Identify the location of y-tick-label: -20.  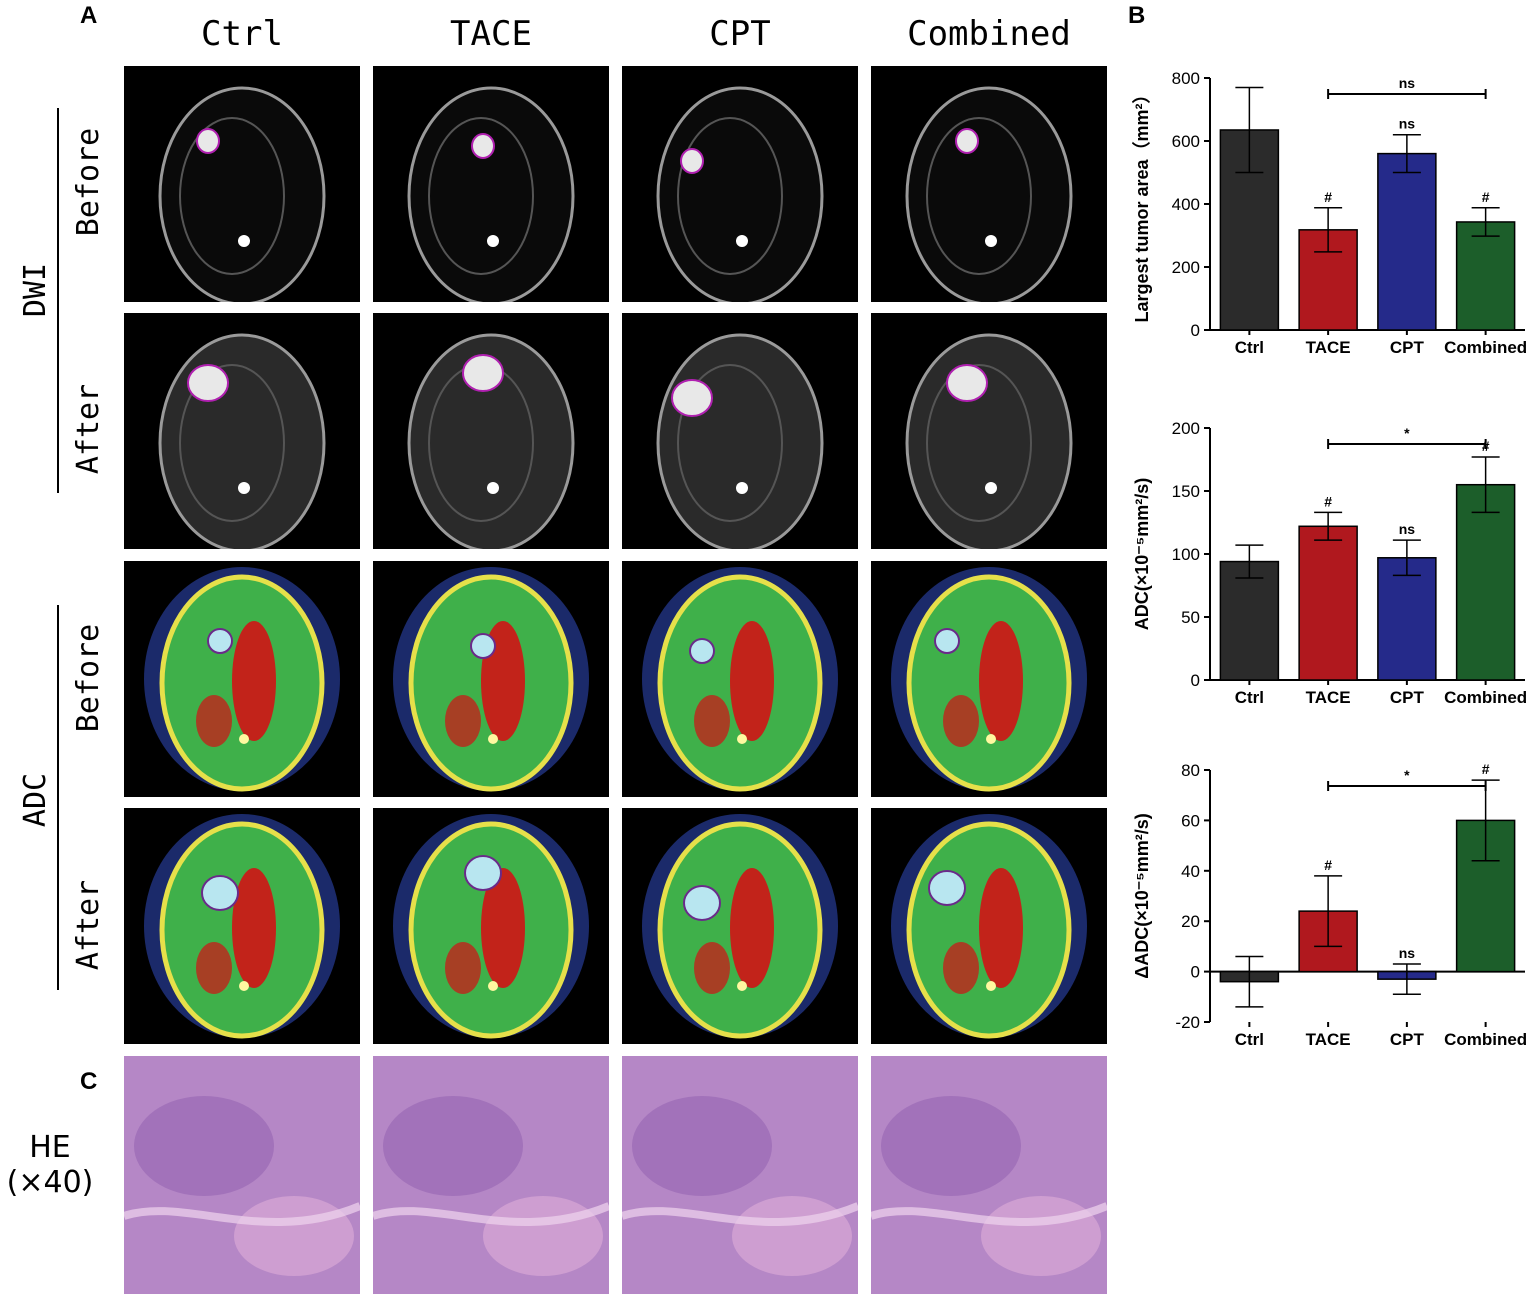
(1187, 1022).